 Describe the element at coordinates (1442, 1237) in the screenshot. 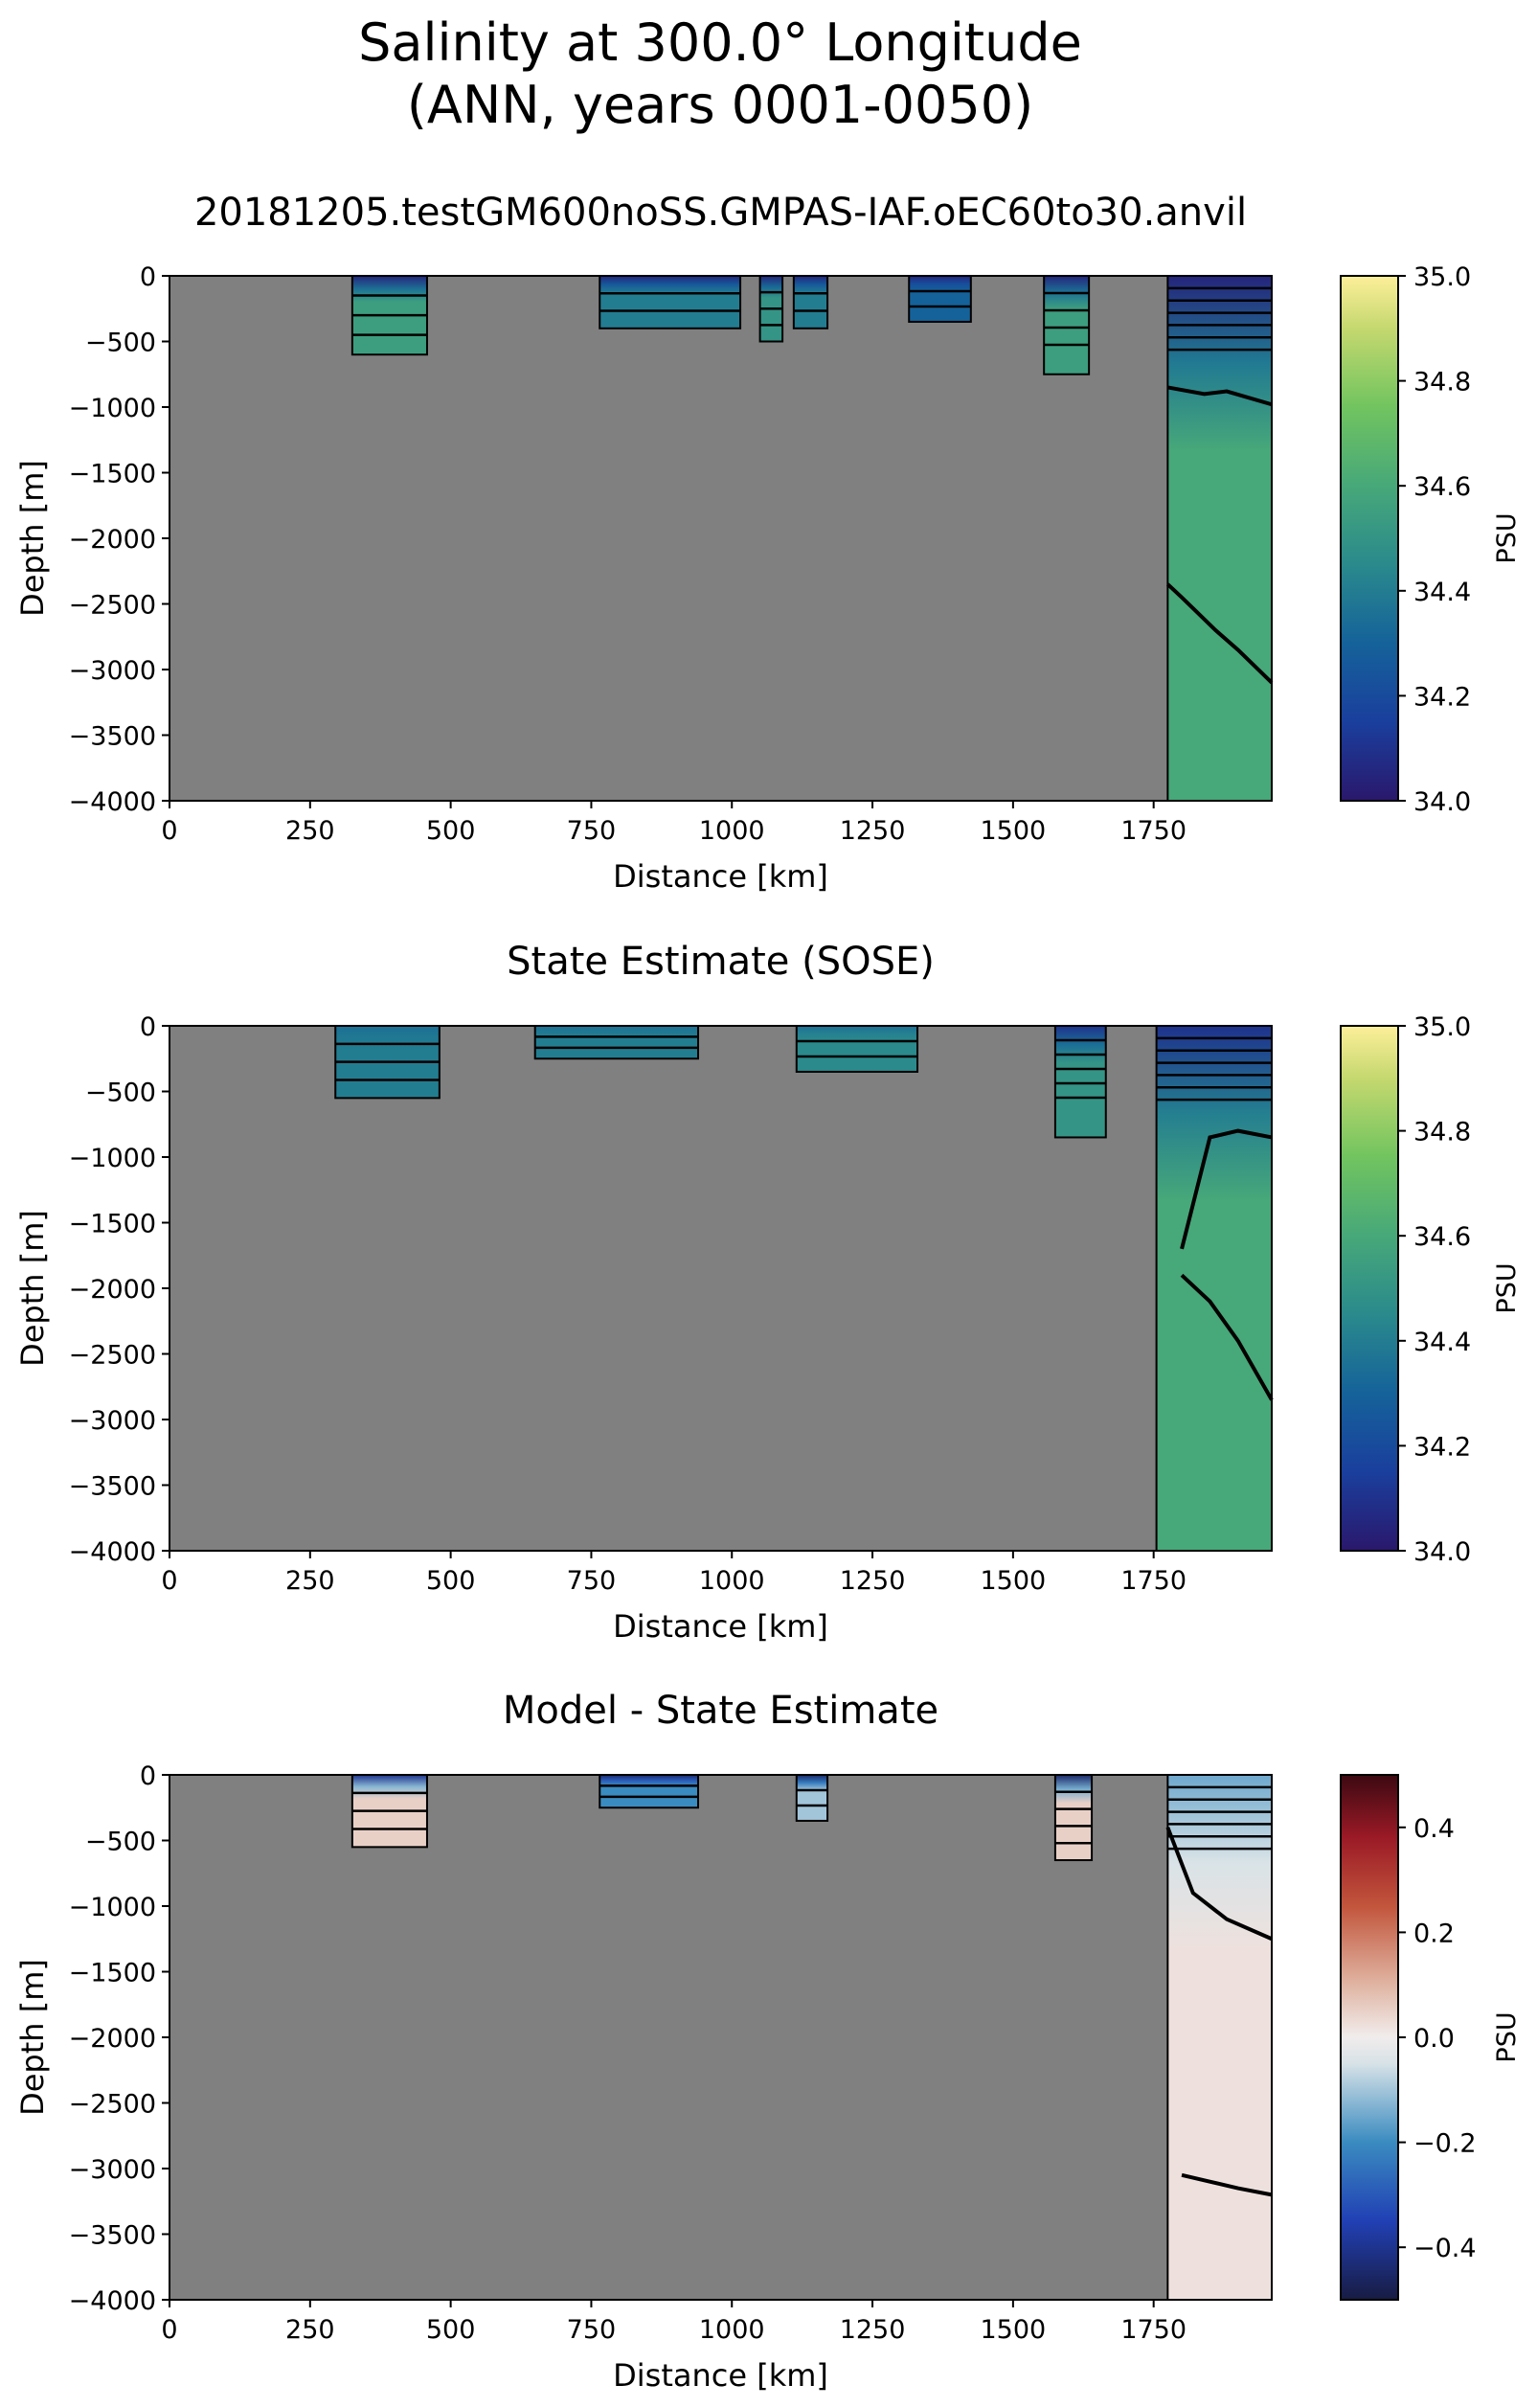

I see `colorbar-tick-label: 34.6` at that location.